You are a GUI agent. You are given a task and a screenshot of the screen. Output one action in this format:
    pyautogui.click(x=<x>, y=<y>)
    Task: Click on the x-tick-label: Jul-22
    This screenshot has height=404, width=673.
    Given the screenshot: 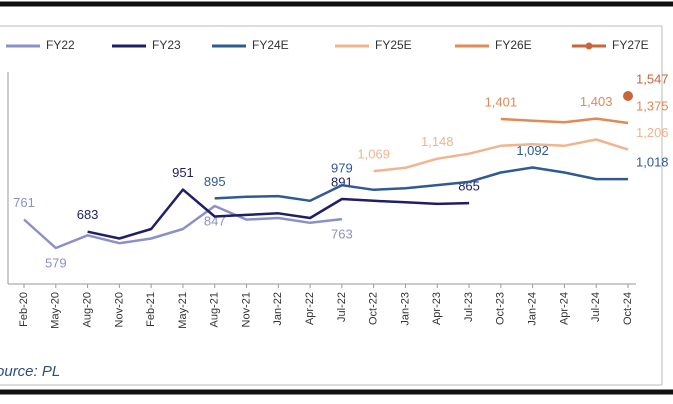 What is the action you would take?
    pyautogui.click(x=342, y=307)
    